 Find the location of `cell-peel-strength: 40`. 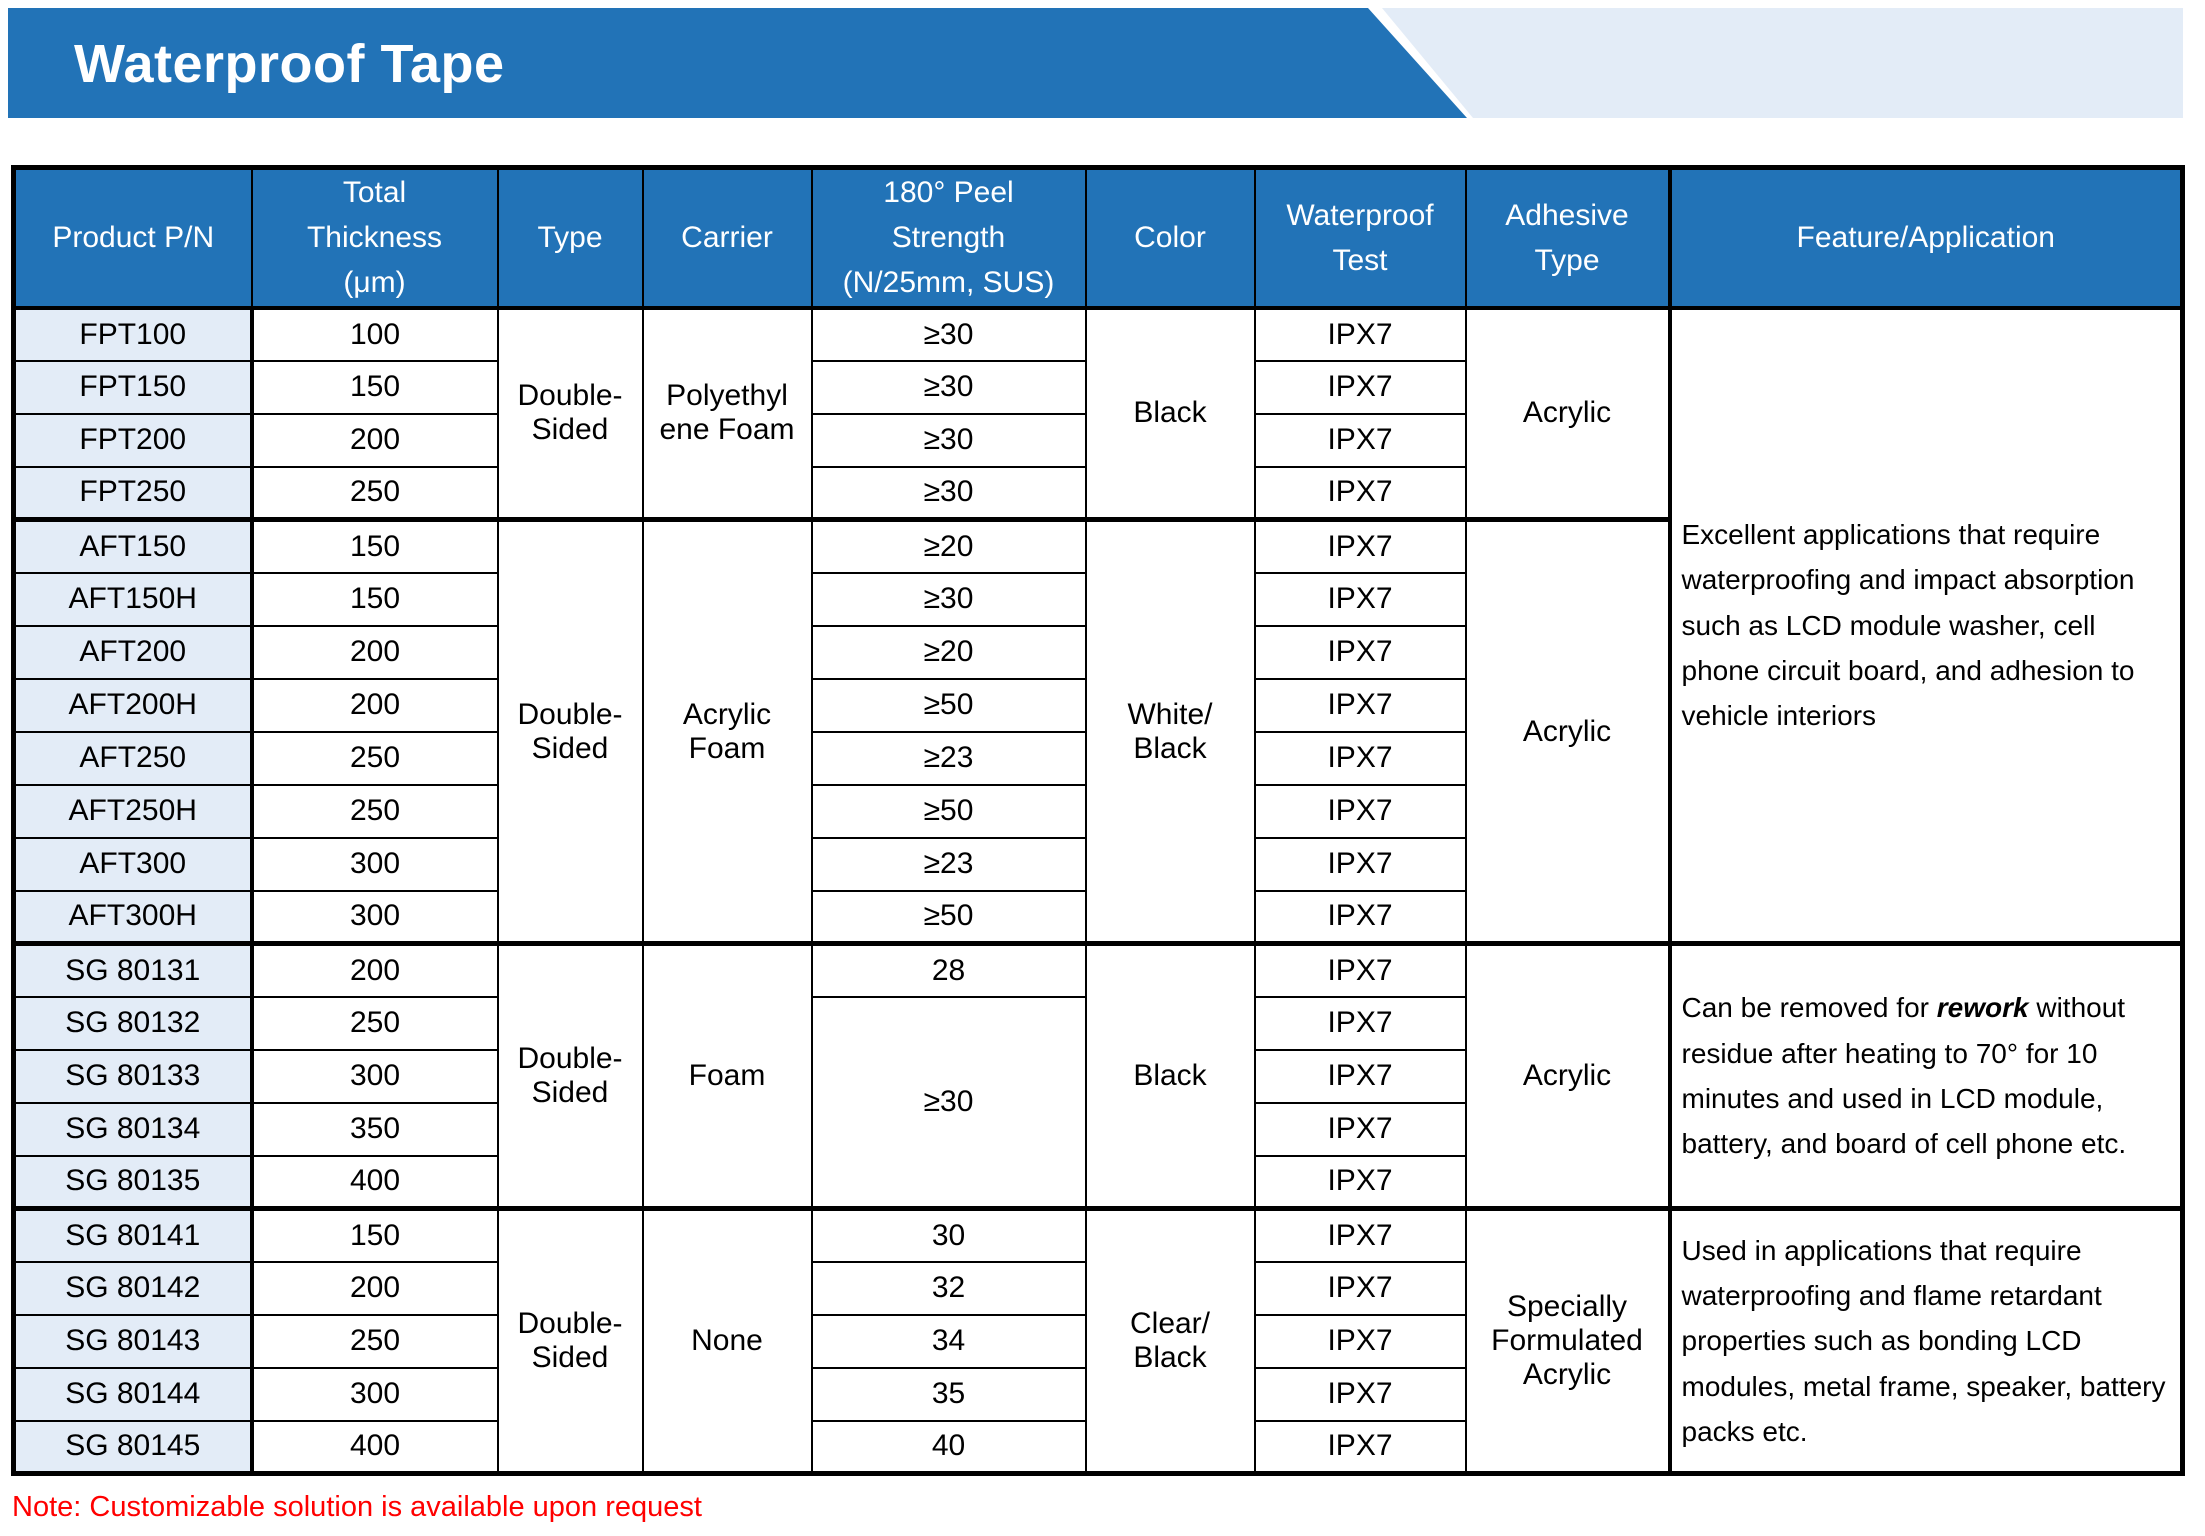

cell-peel-strength: 40 is located at coordinates (948, 1447).